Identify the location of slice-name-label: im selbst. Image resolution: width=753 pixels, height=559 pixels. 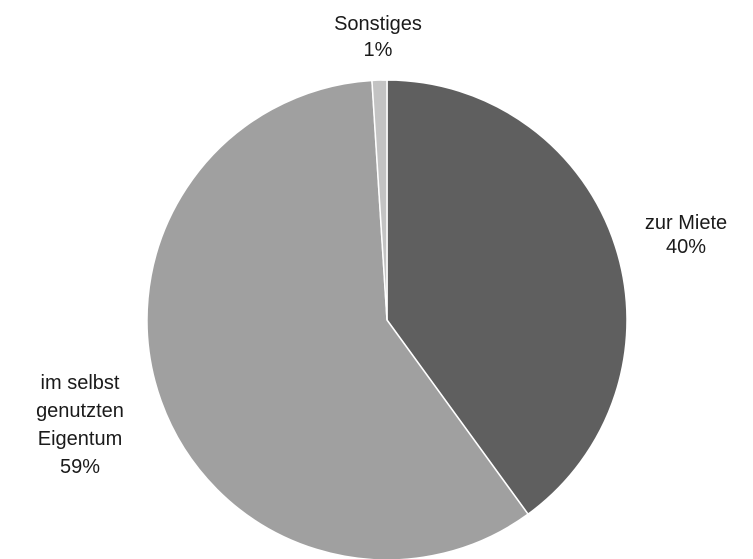
(80, 383).